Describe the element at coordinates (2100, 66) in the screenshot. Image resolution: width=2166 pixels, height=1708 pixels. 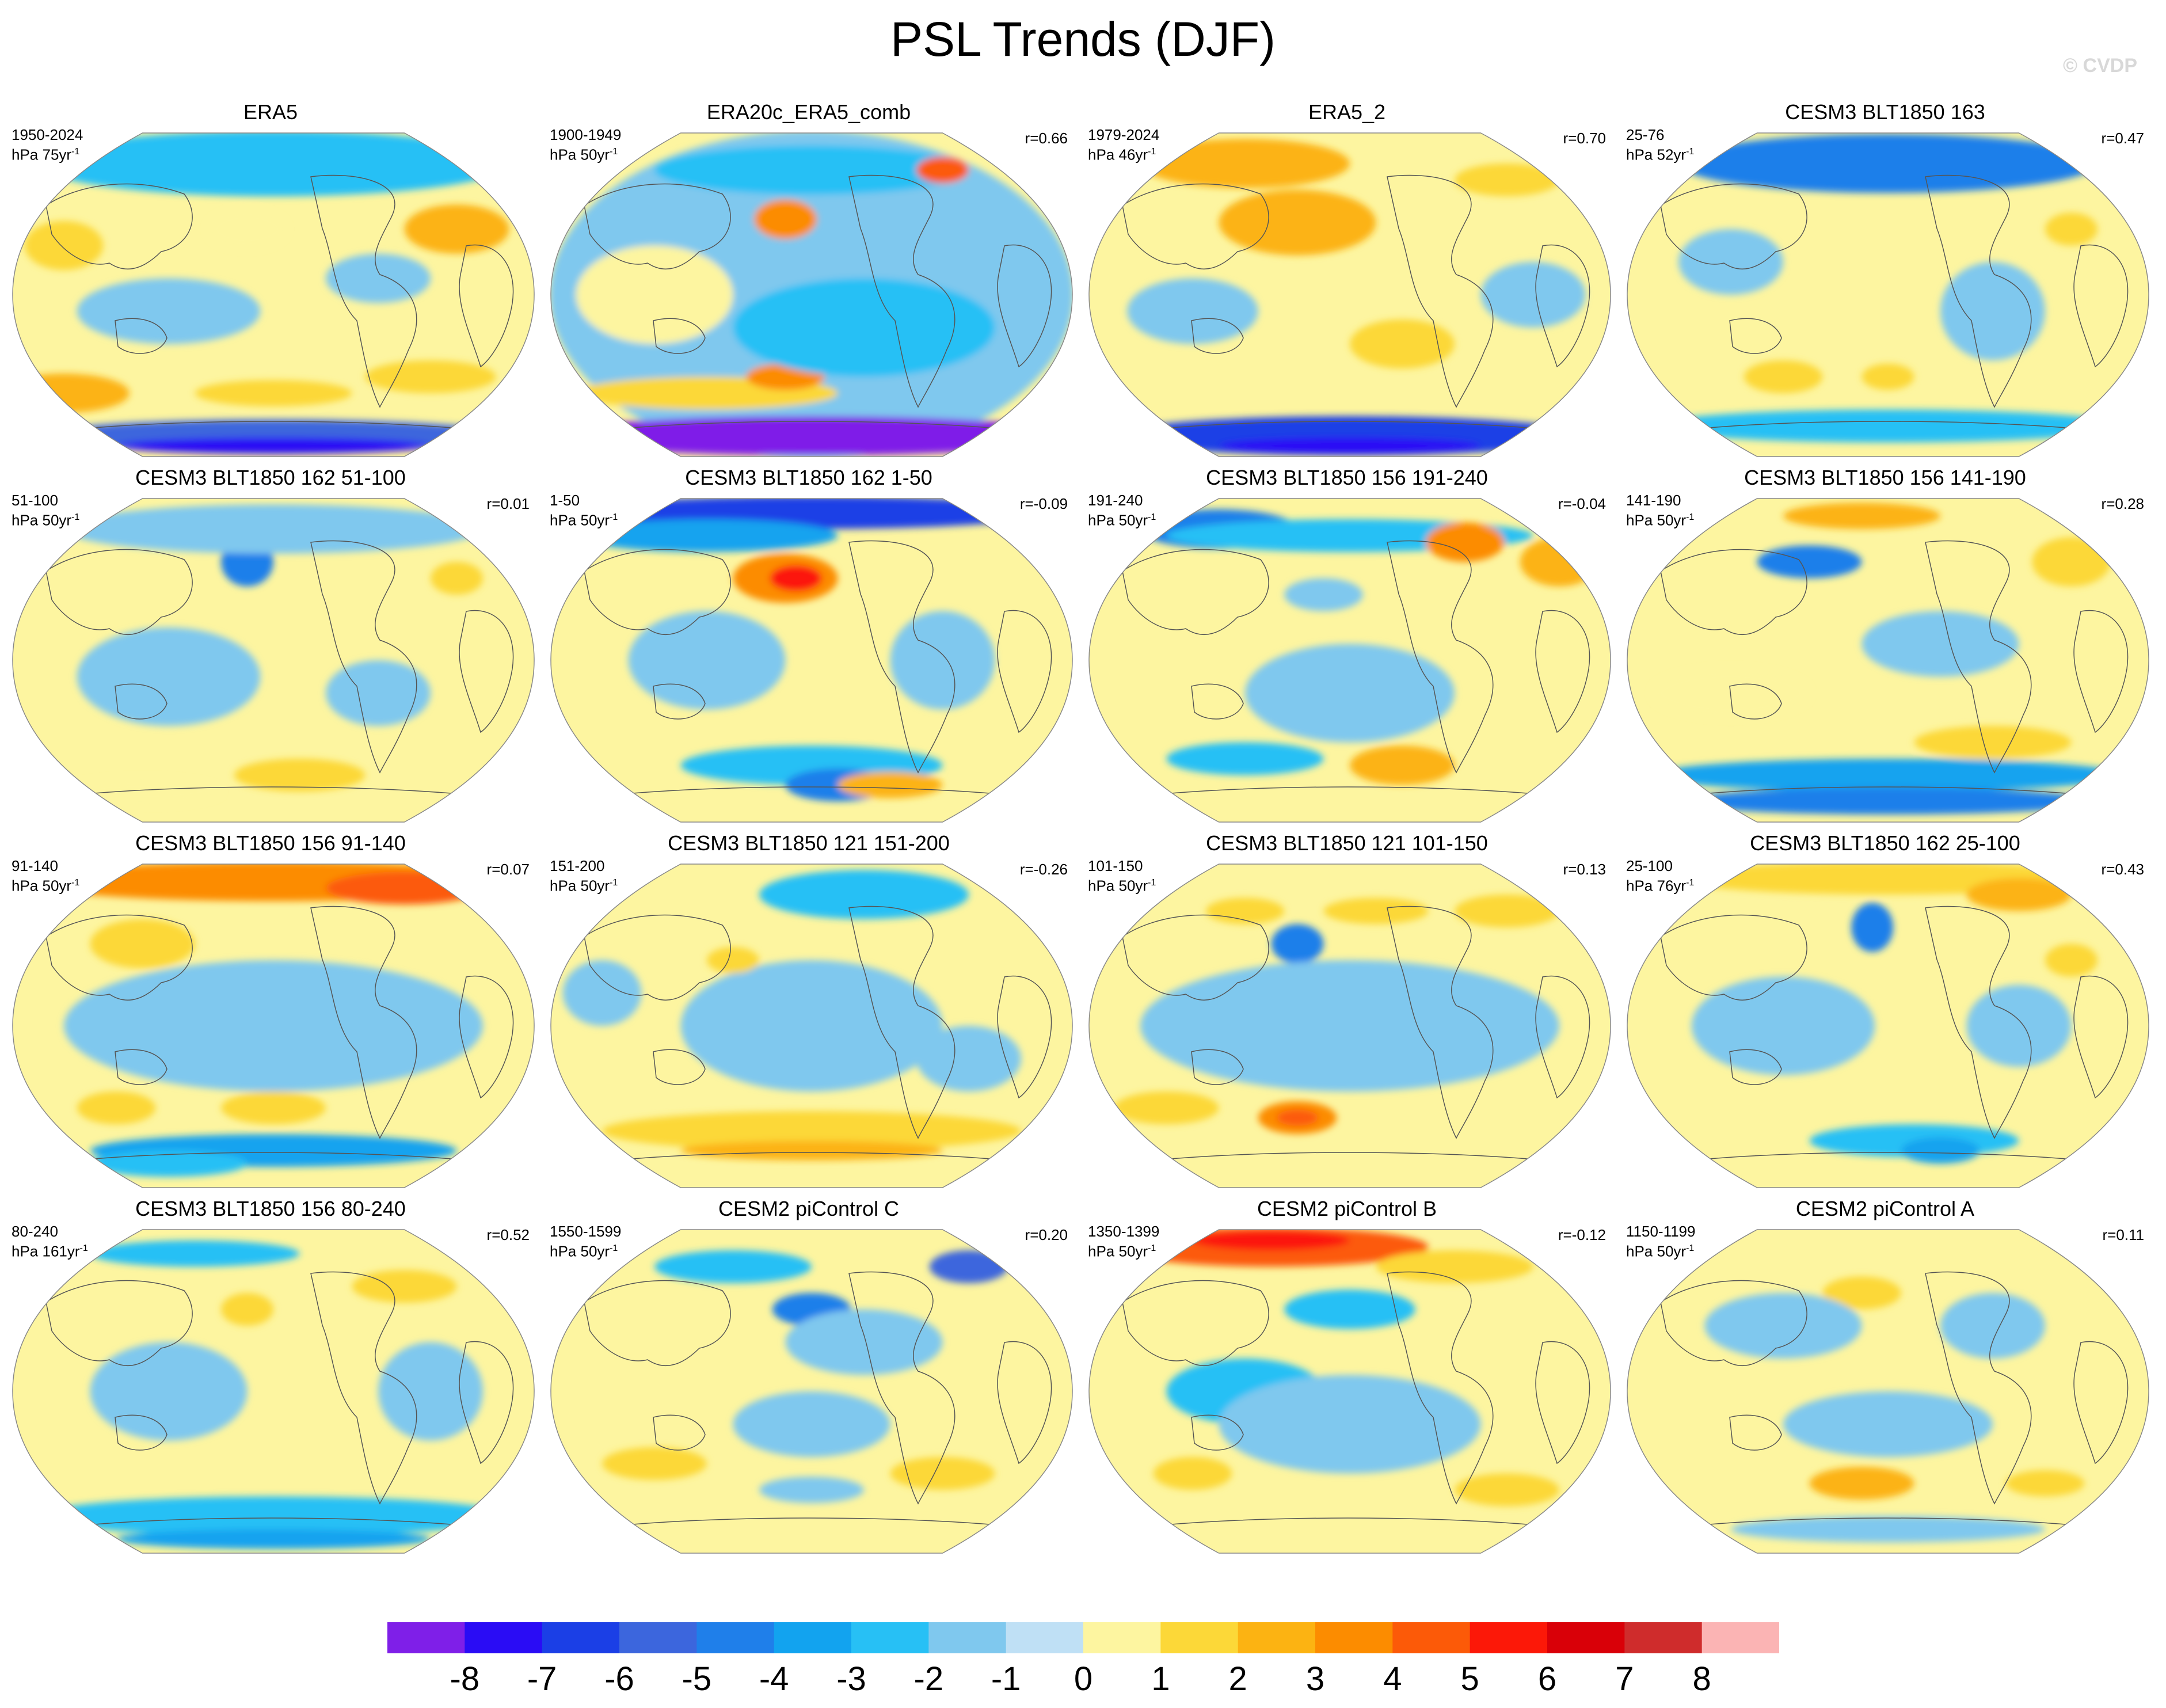
I see `cvdp-watermark: © CVDP` at that location.